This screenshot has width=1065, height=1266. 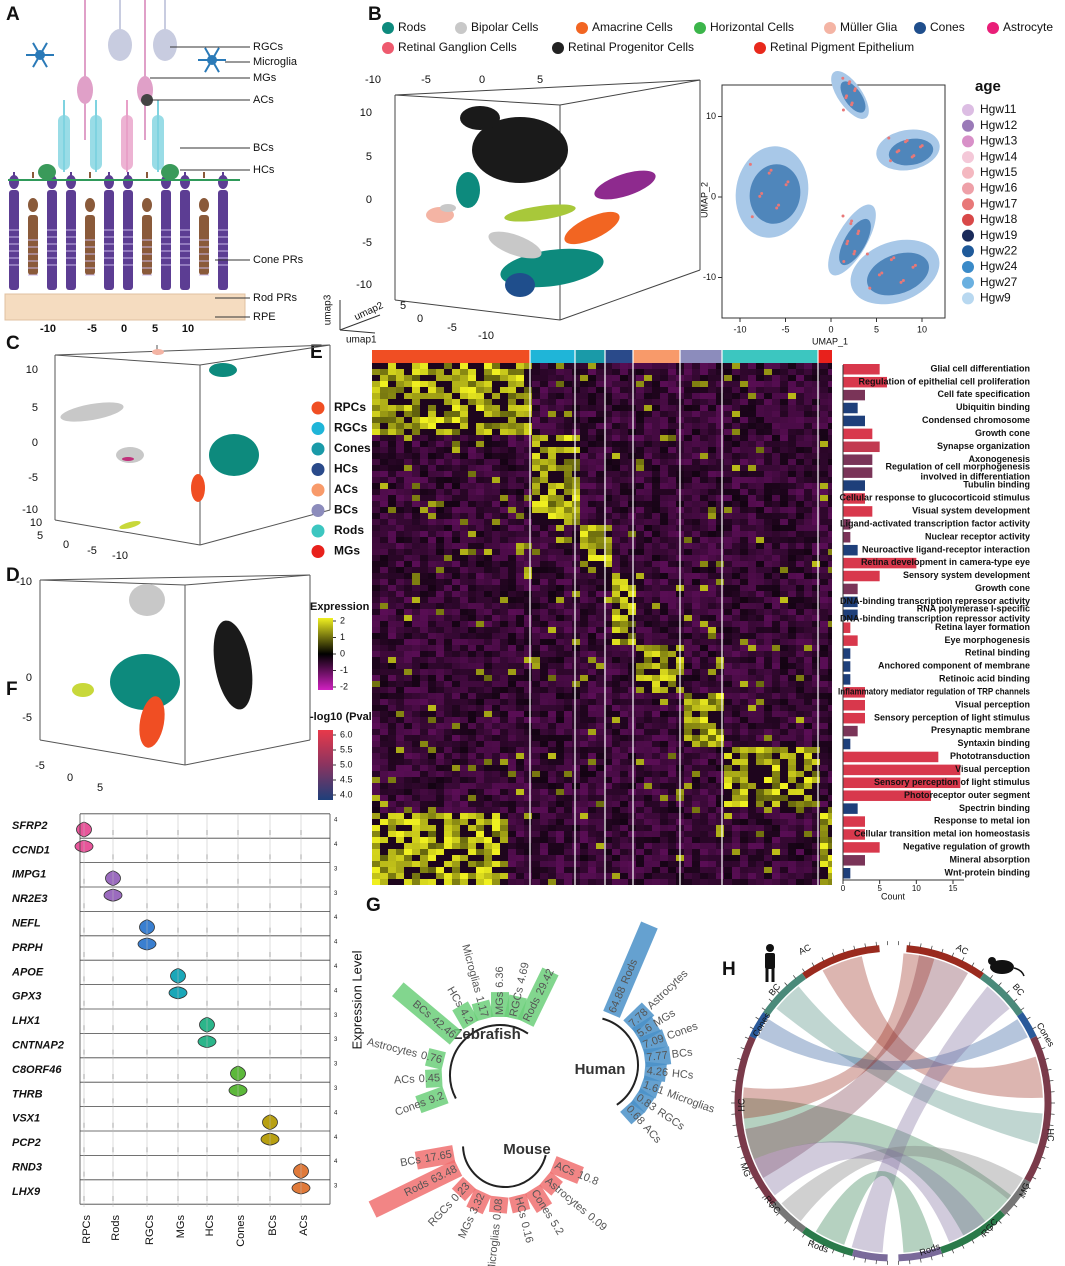 What do you see at coordinates (999, 172) in the screenshot?
I see `legend-label: Hgw15` at bounding box center [999, 172].